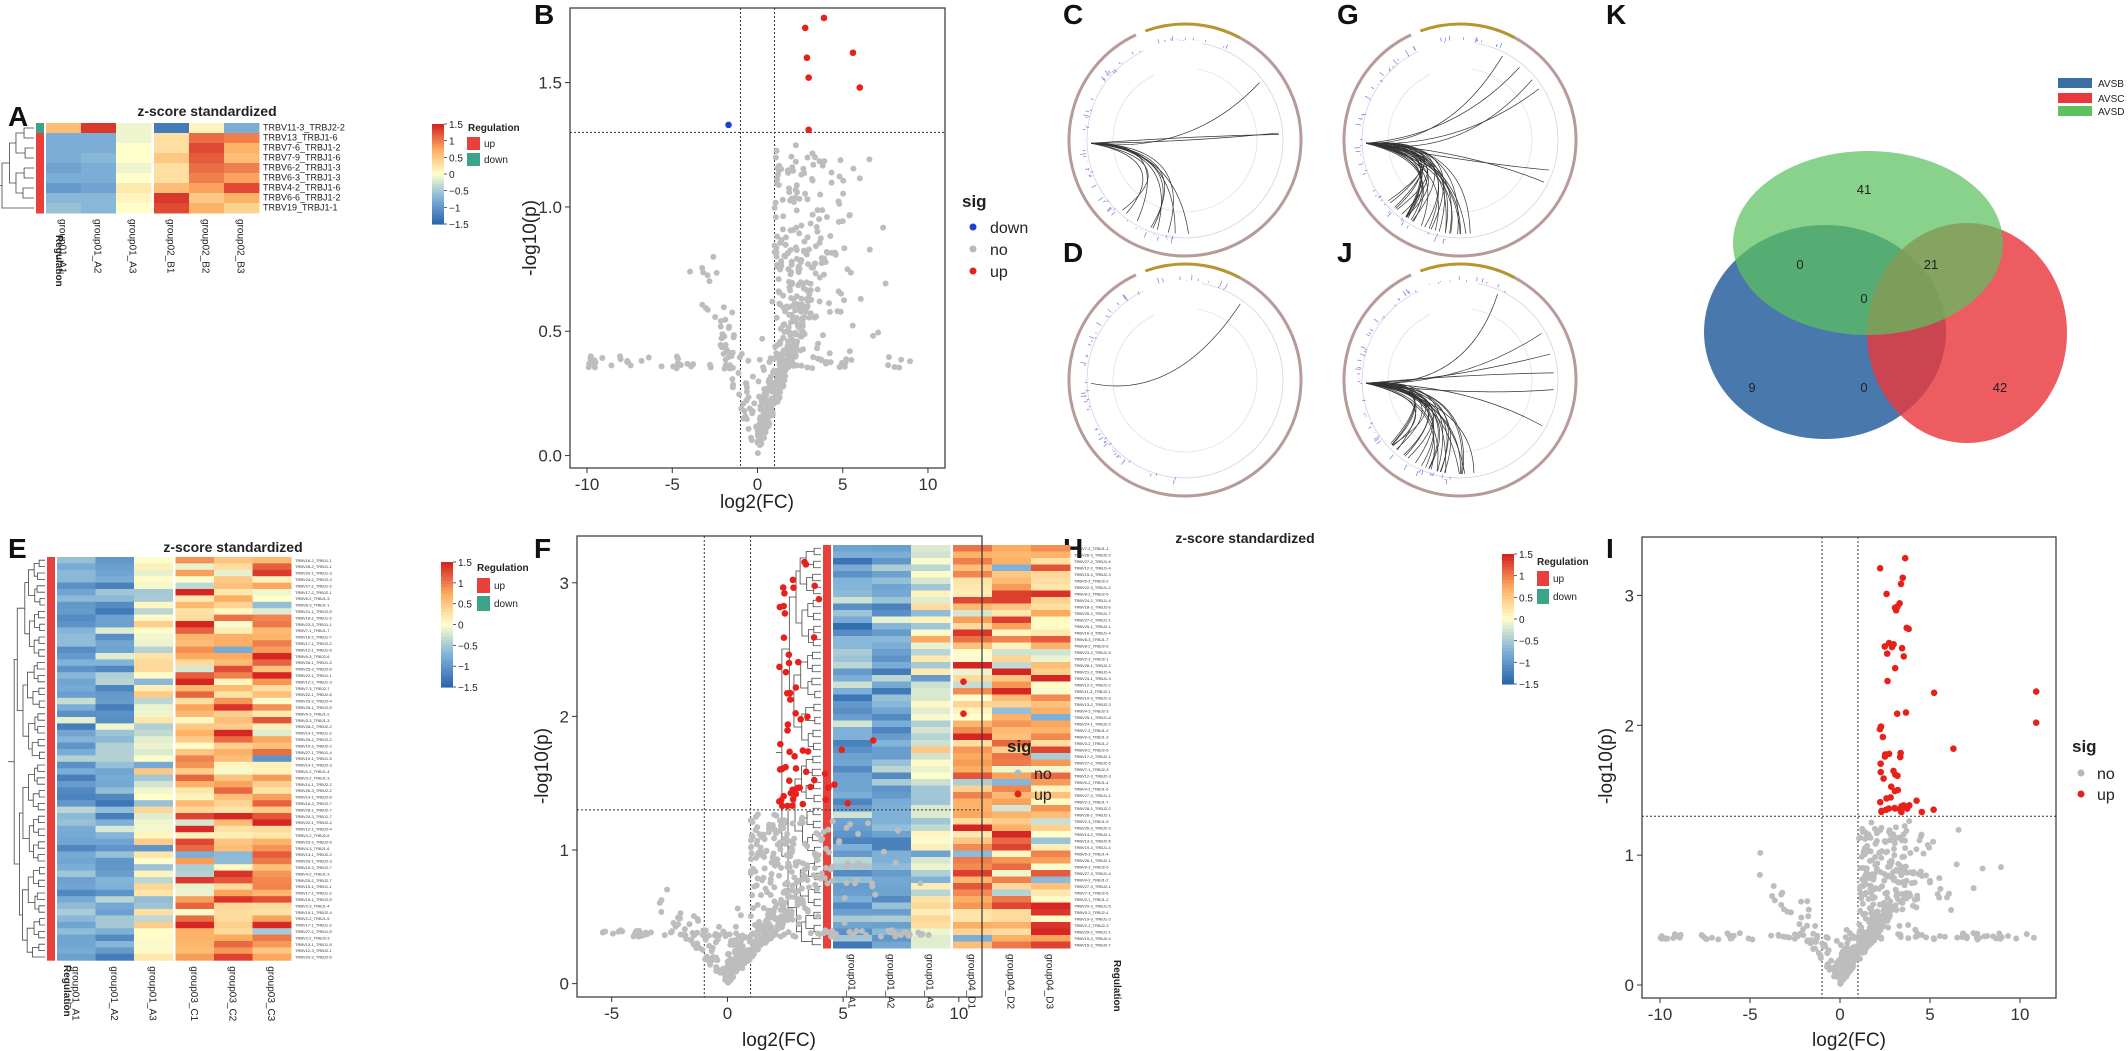 The image size is (2128, 1051). What do you see at coordinates (1091, 782) in the screenshot?
I see `heatmap-row-label: TRBV5-2_TRBJ1-4` at bounding box center [1091, 782].